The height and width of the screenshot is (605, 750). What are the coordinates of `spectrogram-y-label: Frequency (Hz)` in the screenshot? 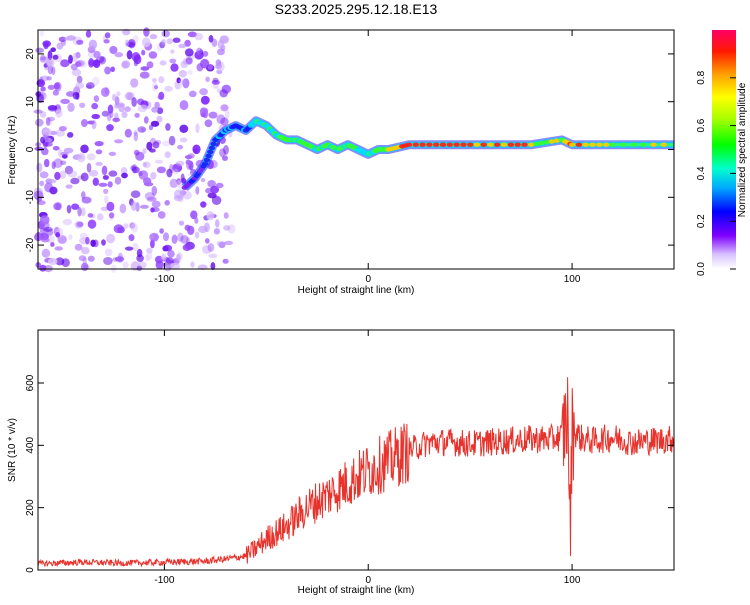 It's located at (12, 150).